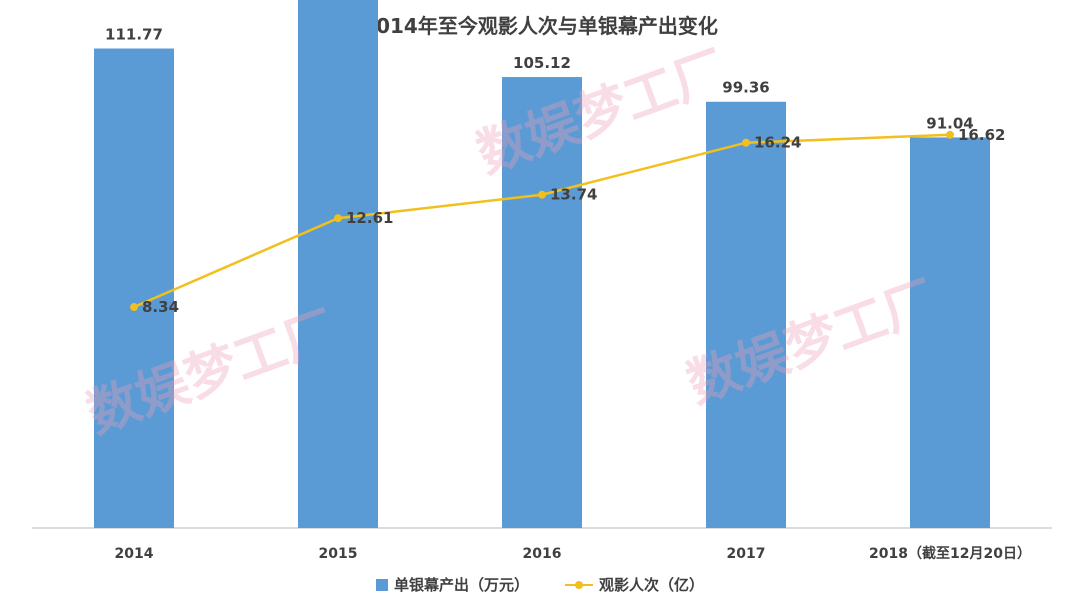  What do you see at coordinates (134, 554) in the screenshot?
I see `x-tick-label: 2014` at bounding box center [134, 554].